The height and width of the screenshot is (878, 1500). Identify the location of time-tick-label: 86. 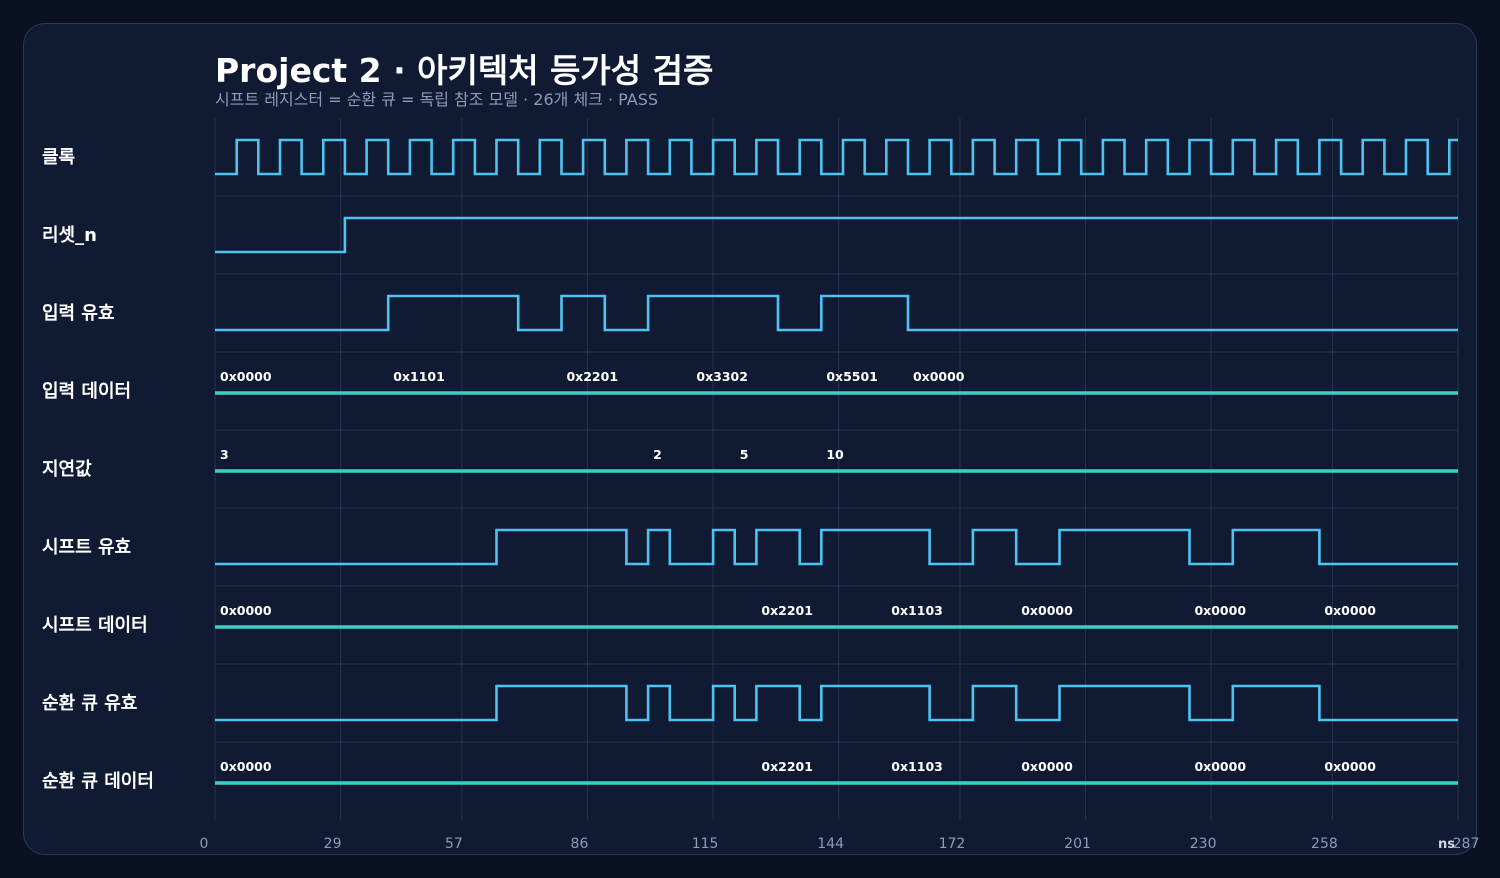
(580, 844).